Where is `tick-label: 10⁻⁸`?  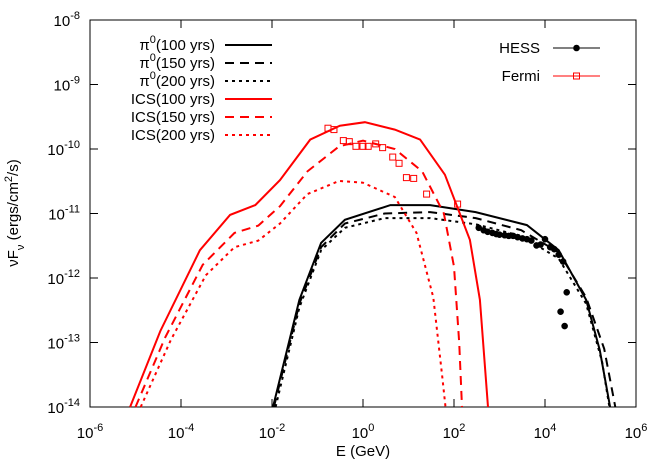 tick-label: 10⁻⁸ is located at coordinates (67, 20).